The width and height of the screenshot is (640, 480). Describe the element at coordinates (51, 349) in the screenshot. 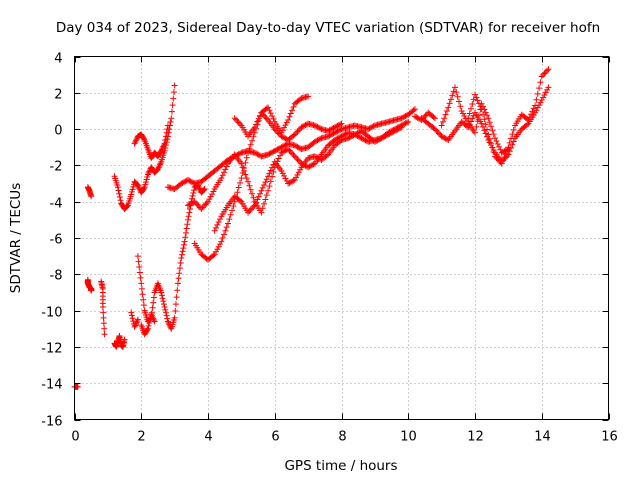

I see `y-tick-label: -12` at that location.